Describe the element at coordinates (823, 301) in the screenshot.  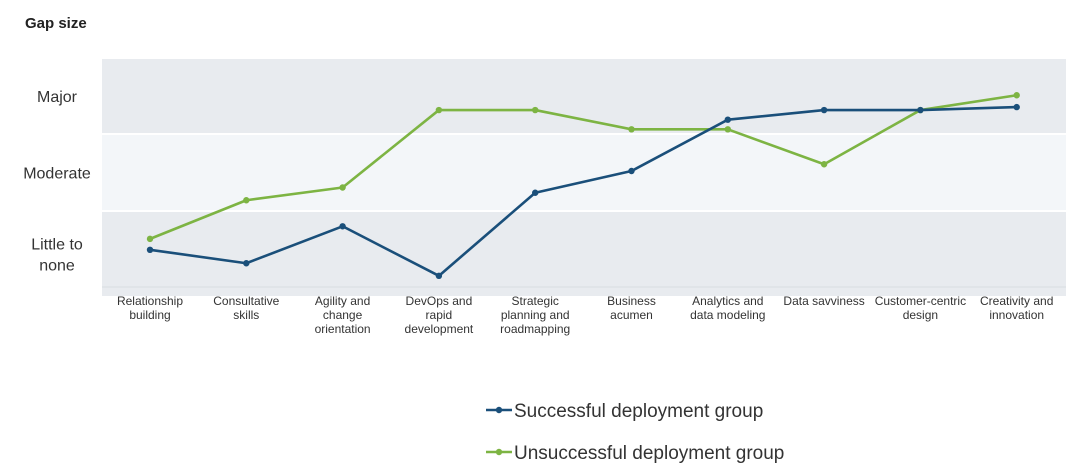
I see `category-label: Data savviness` at that location.